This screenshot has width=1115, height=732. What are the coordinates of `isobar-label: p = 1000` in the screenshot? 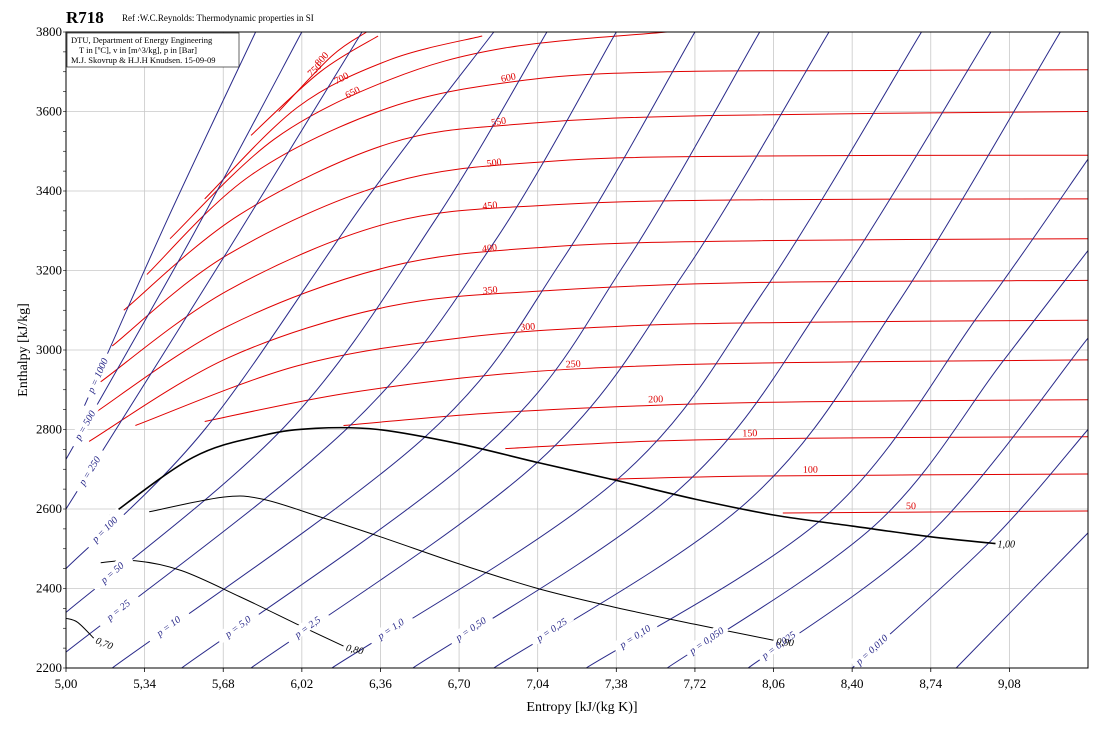 It's located at (97, 376).